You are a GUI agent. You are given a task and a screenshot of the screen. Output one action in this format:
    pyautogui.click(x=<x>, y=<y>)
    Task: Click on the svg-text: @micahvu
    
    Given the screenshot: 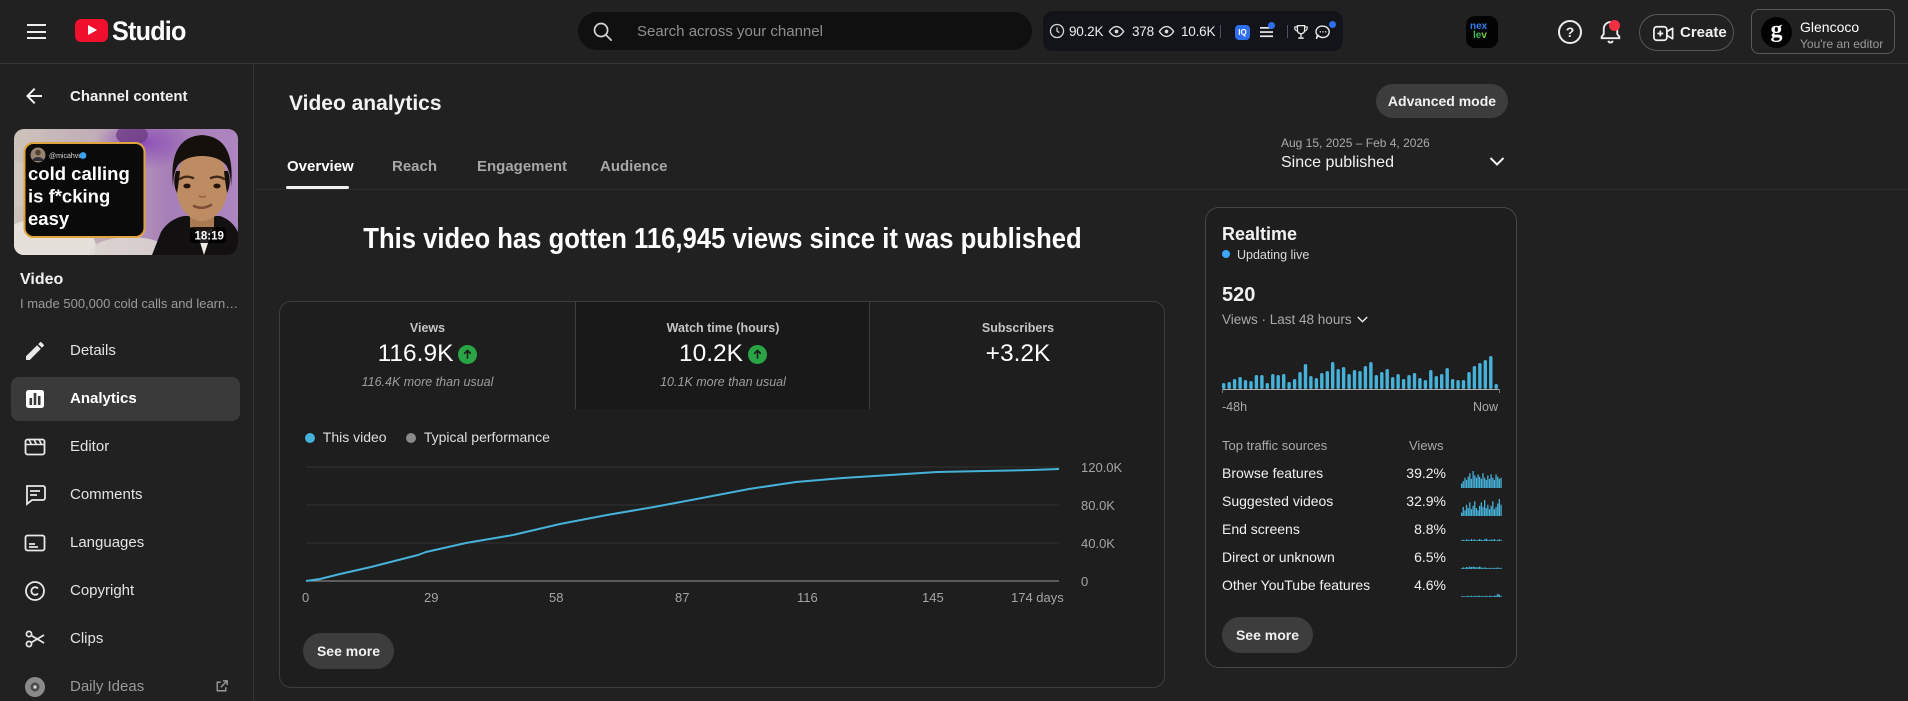 What is the action you would take?
    pyautogui.click(x=65, y=156)
    